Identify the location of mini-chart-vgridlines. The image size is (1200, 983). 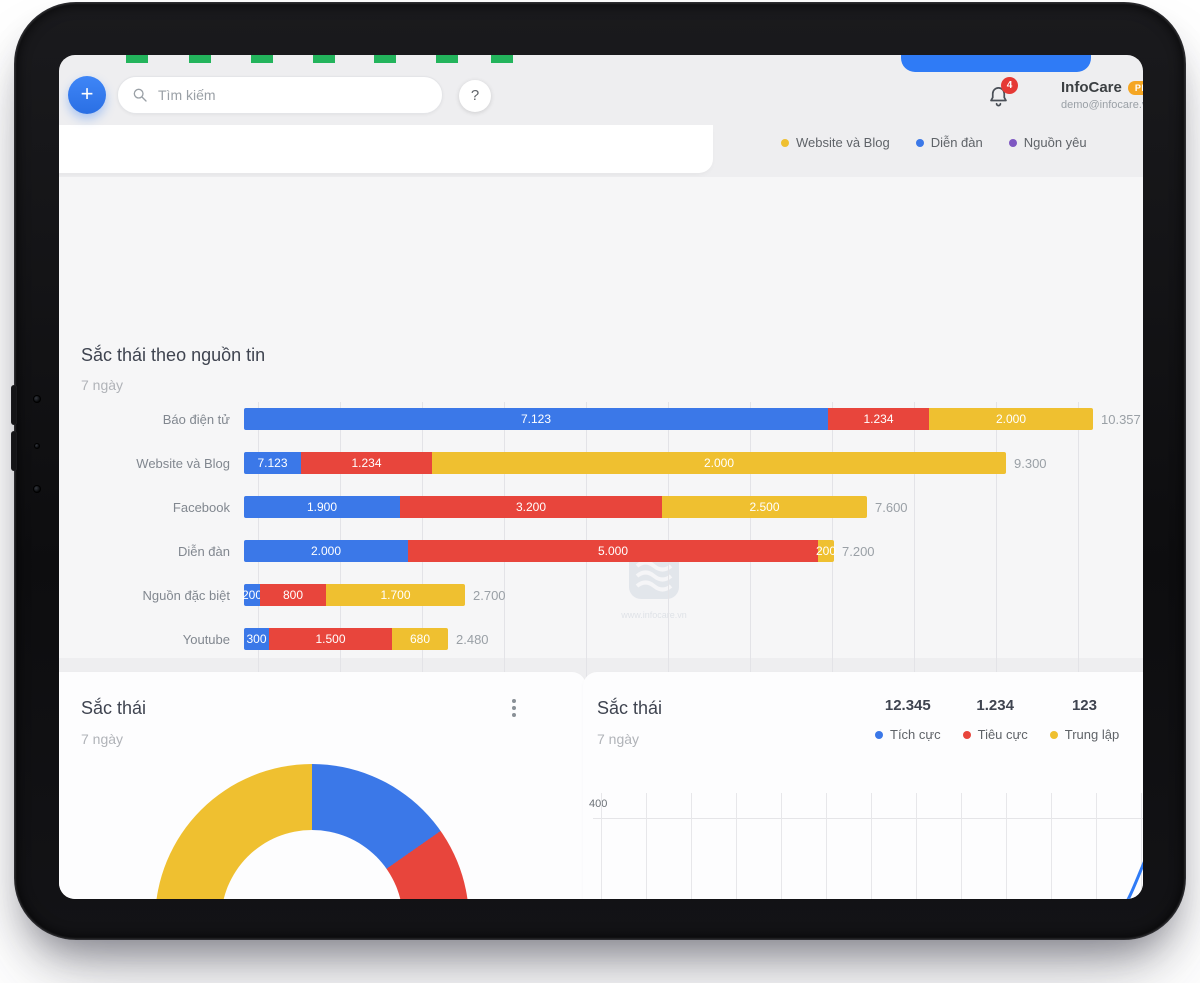
(872, 846).